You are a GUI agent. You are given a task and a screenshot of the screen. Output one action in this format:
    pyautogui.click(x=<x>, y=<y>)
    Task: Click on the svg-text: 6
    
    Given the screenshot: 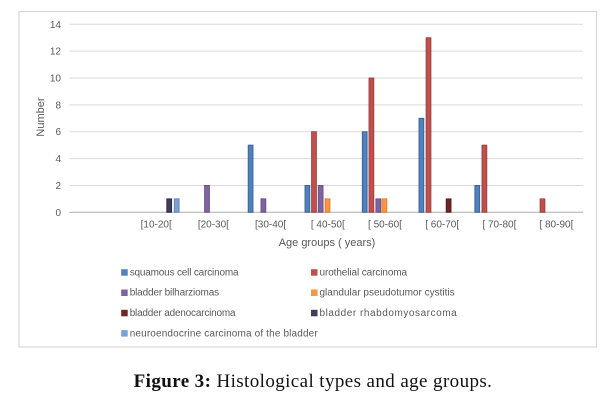 What is the action you would take?
    pyautogui.click(x=58, y=132)
    